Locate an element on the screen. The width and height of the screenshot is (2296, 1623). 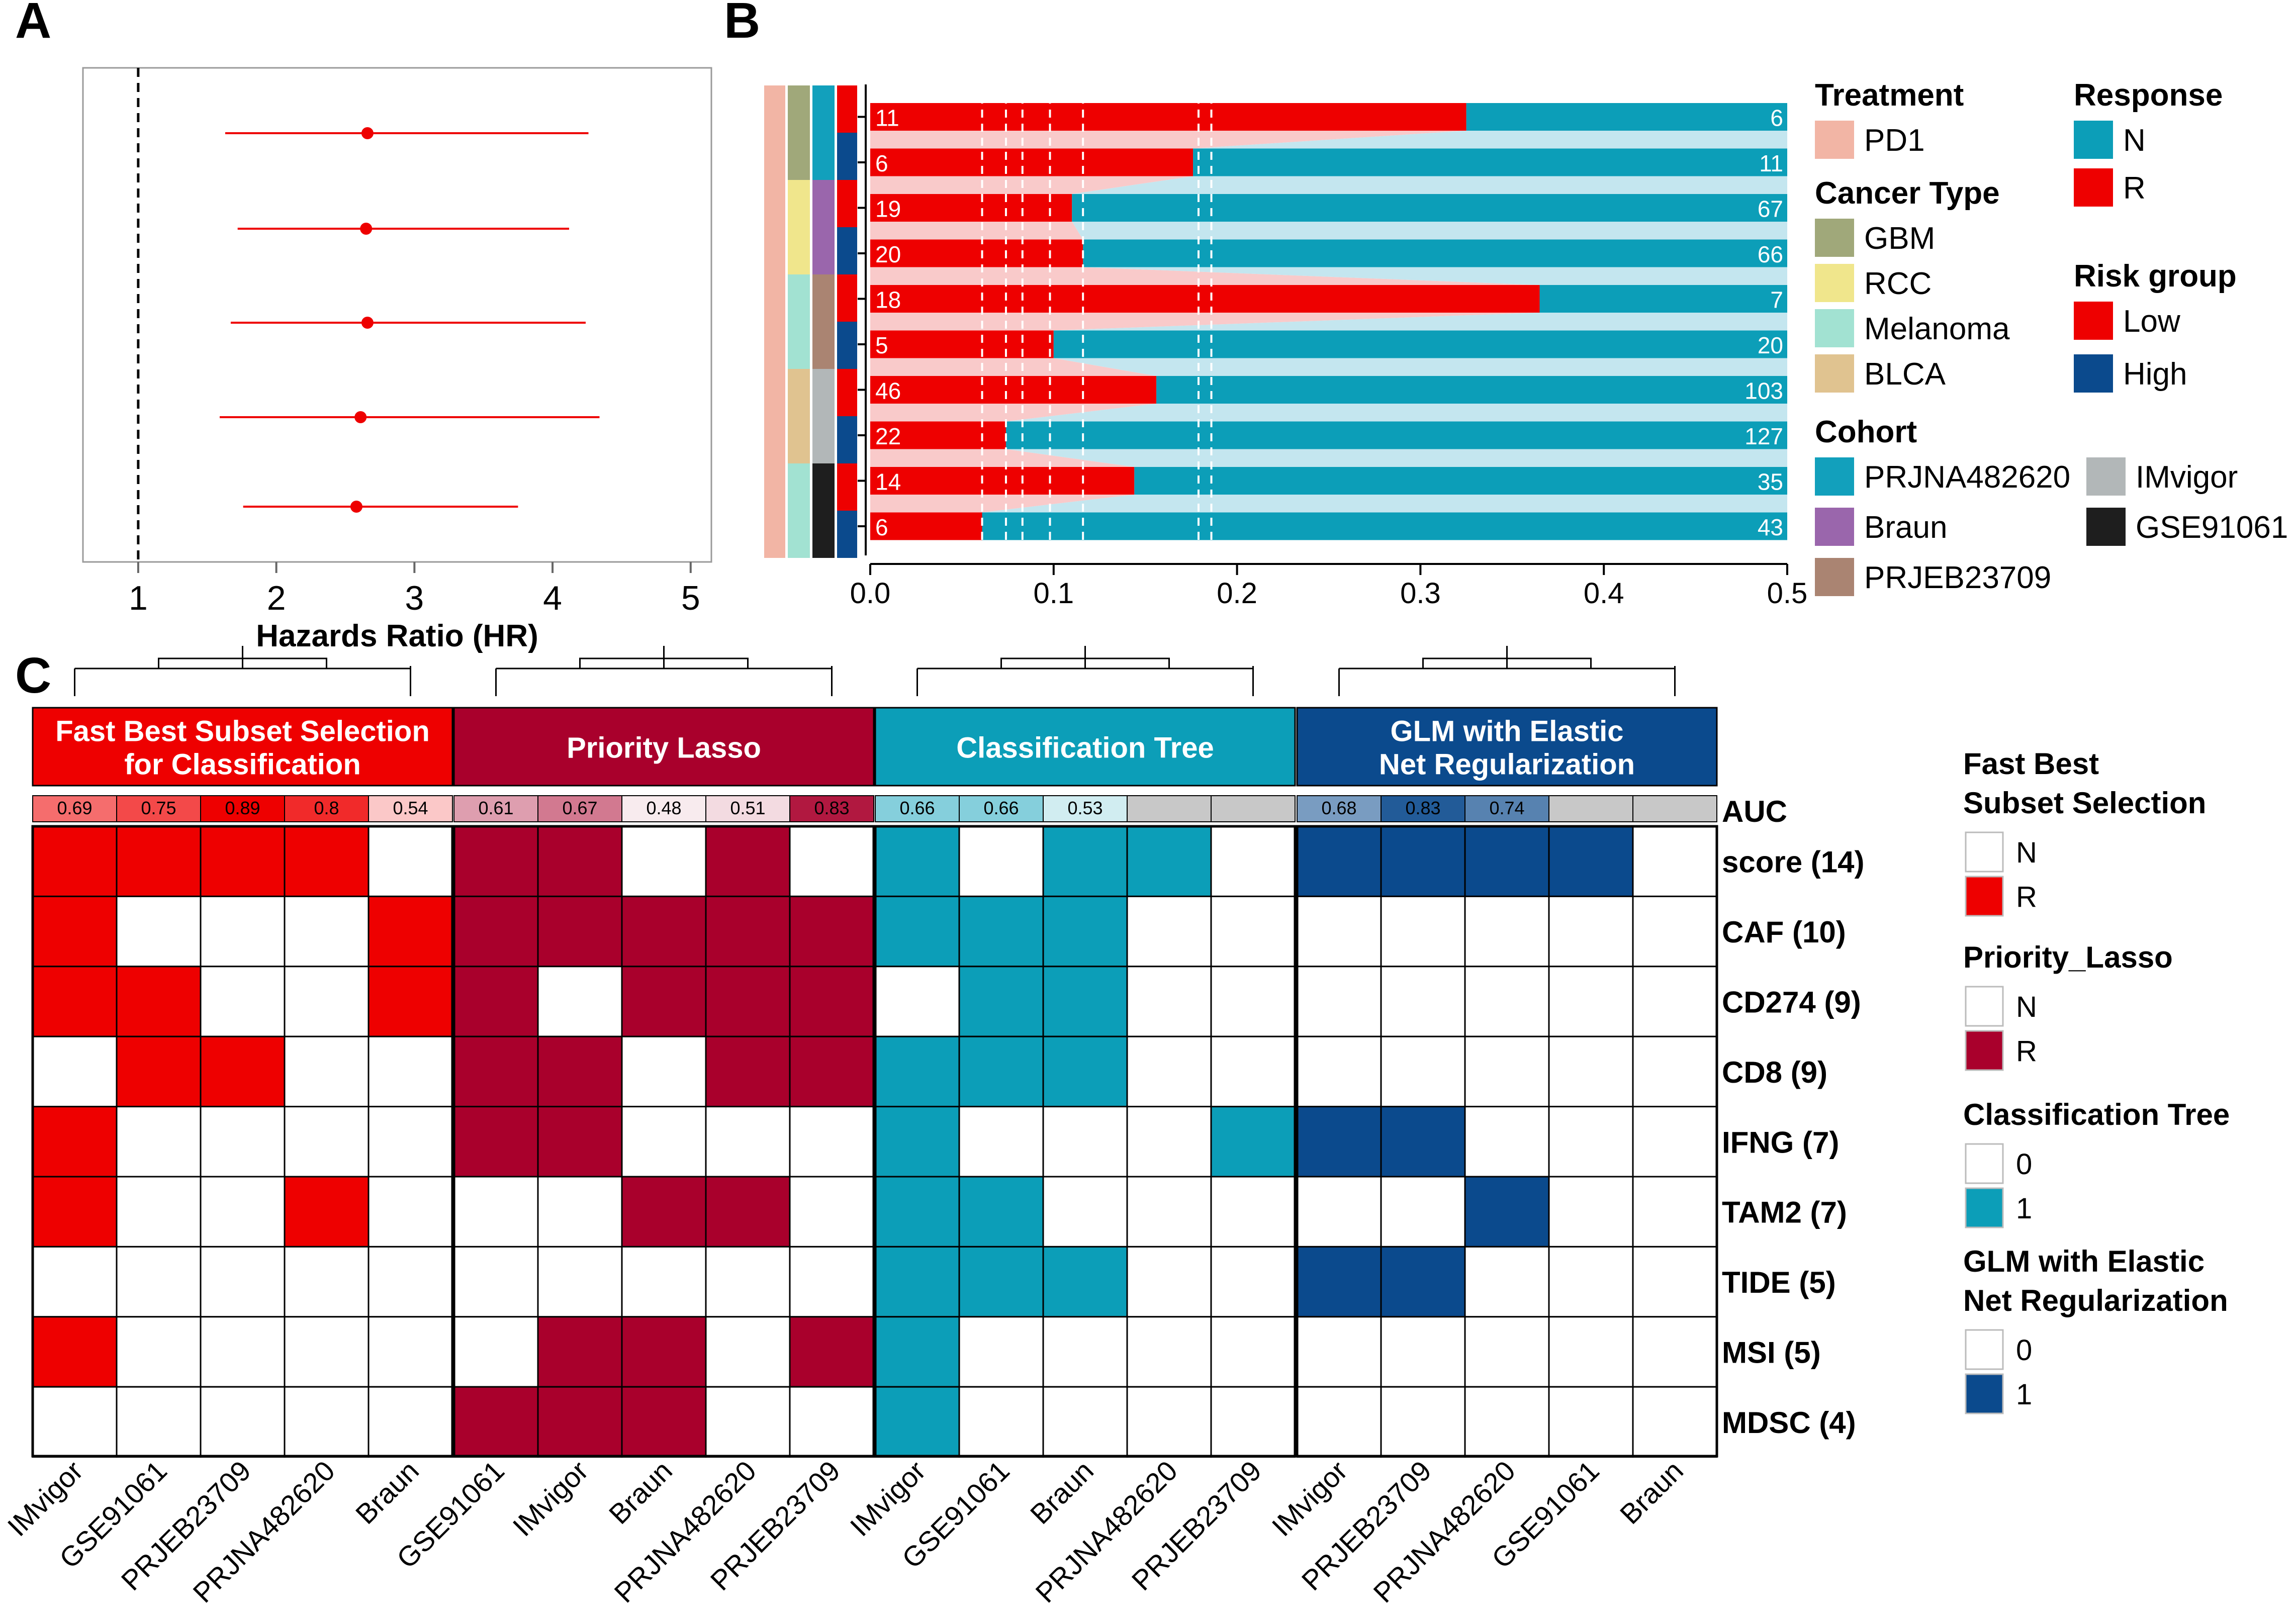
bar-label-r: 22 is located at coordinates (888, 436).